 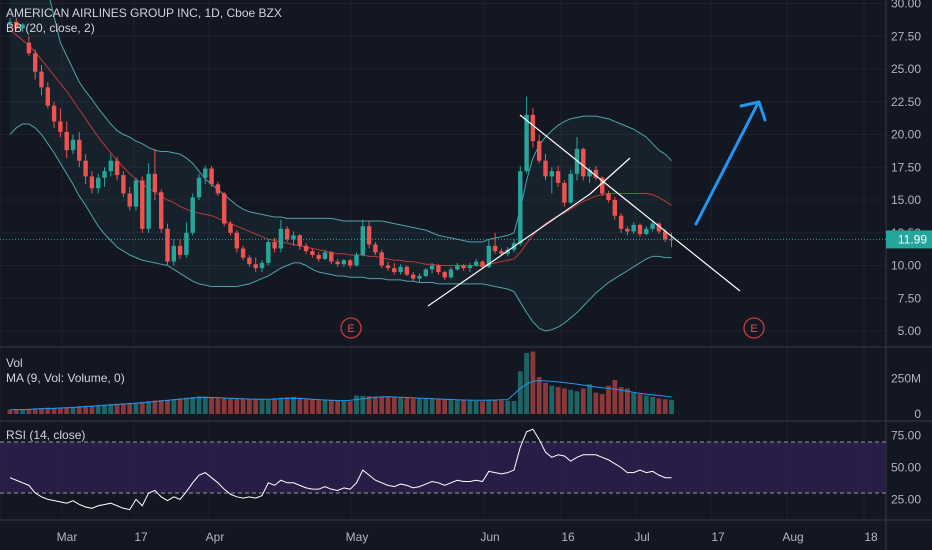 I want to click on time-axis: Mar 17 Apr May Jun 16 Jul 17 Aug 18, so click(x=467, y=537).